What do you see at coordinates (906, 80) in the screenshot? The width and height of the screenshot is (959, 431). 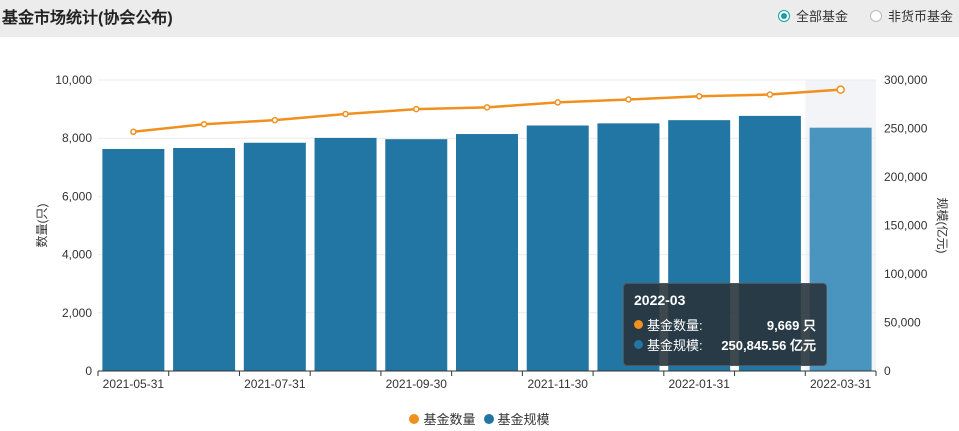 I see `y-right-tick-label: 300,000` at bounding box center [906, 80].